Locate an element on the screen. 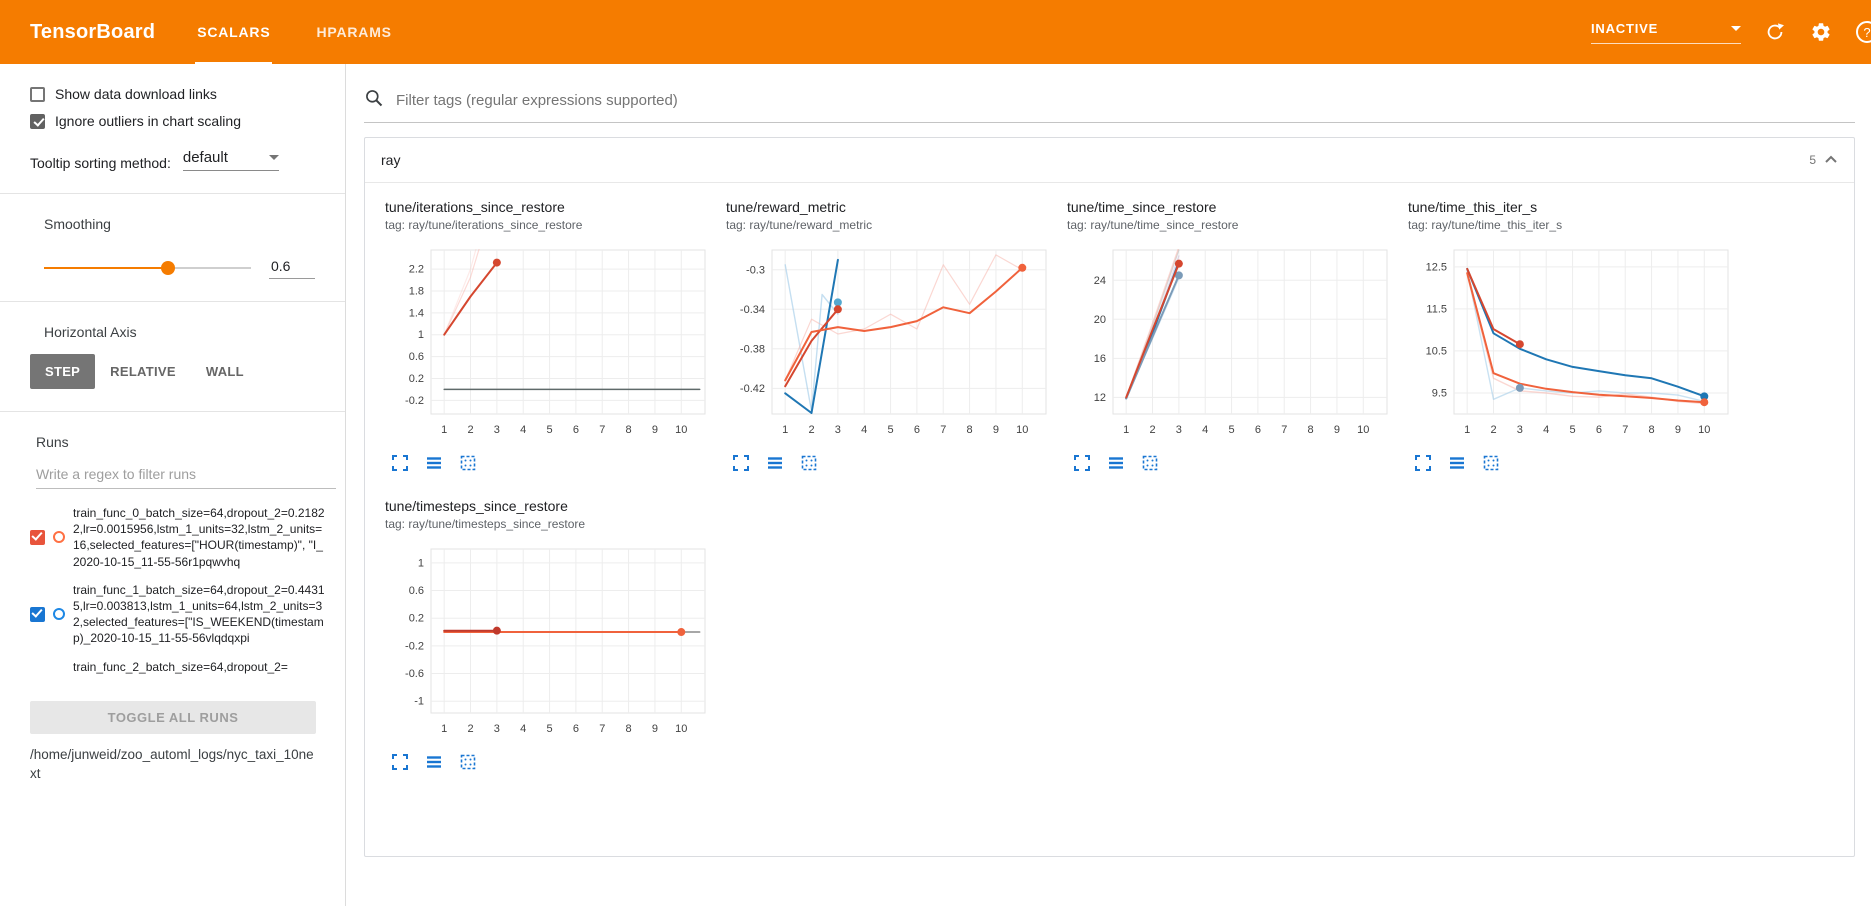 This screenshot has height=906, width=1871. line-chart-plot: 9.5 10.5 11.5 12.5 1 2 3 4 5 6 7 8 9 10 is located at coordinates (1574, 340).